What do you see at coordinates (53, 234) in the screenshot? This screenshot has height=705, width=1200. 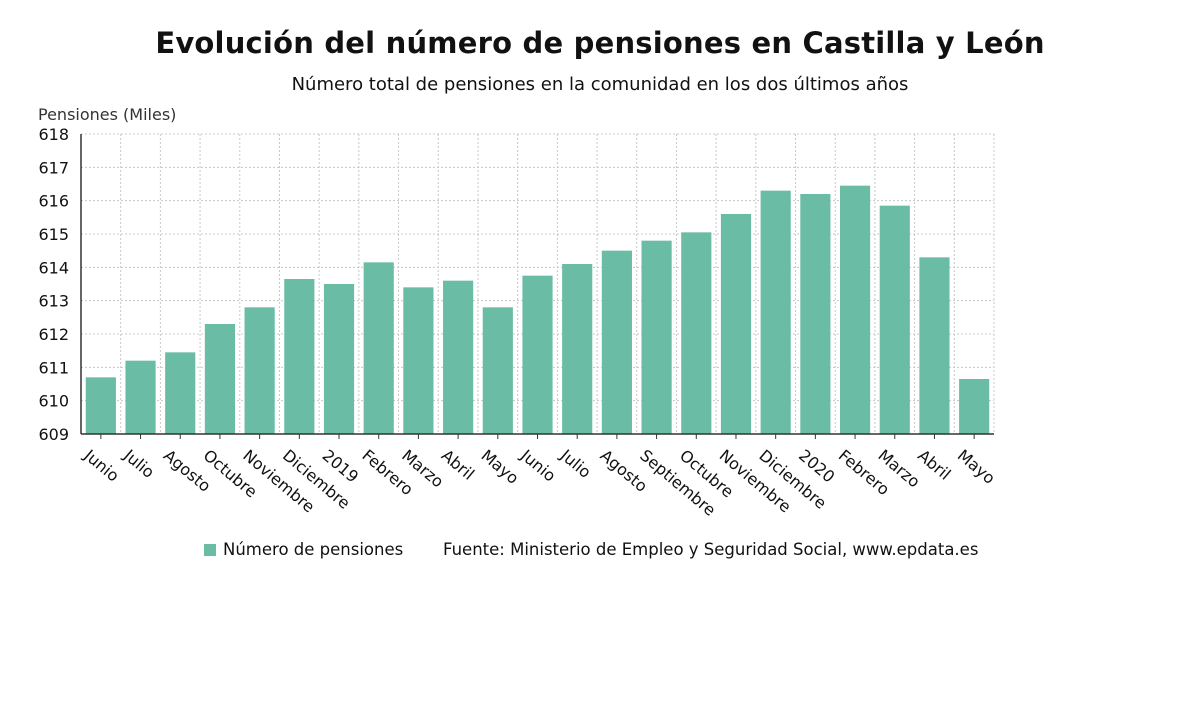 I see `y-tick-label: 615` at bounding box center [53, 234].